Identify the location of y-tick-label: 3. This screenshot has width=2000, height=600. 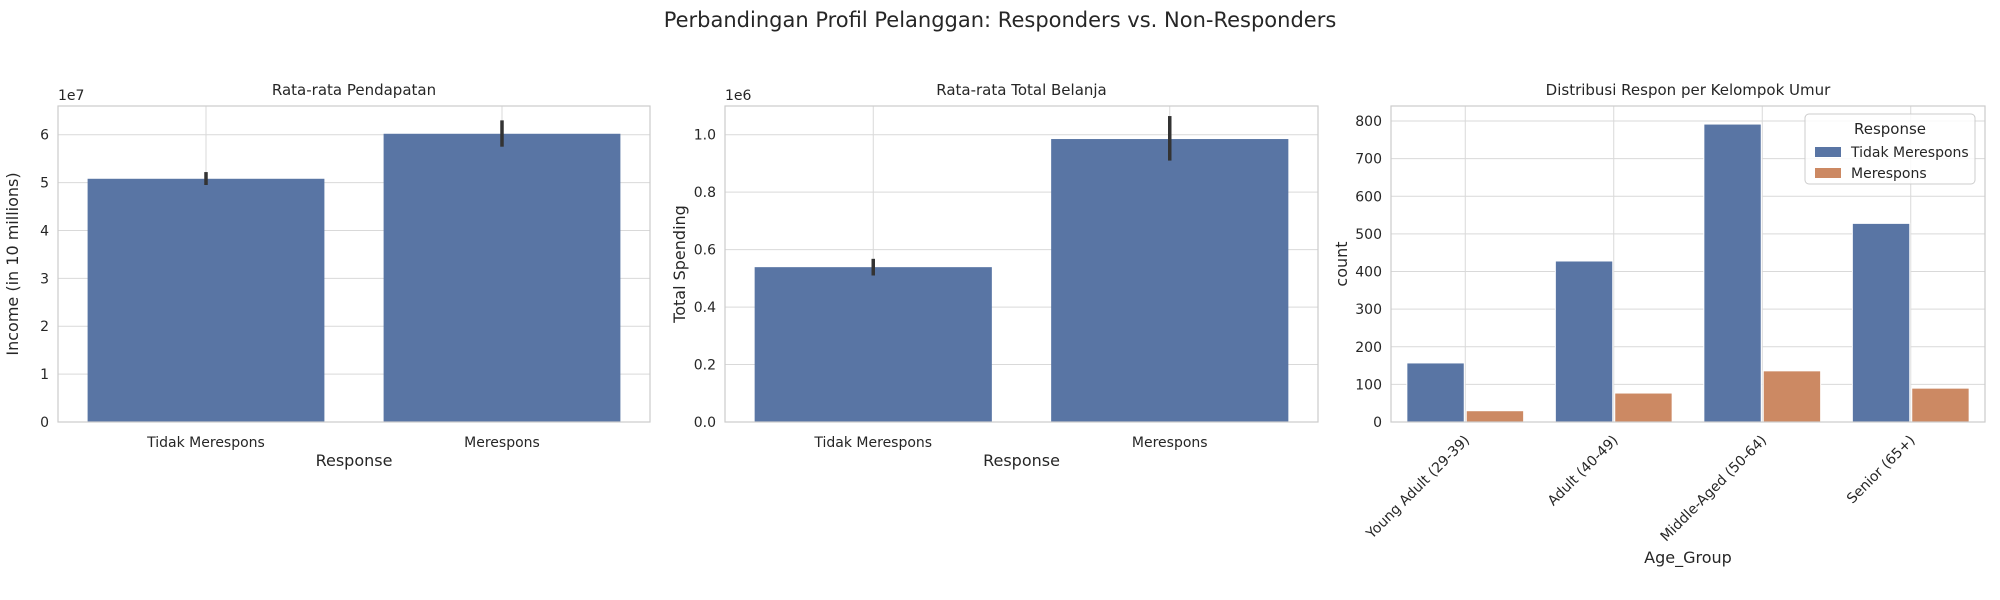
(44, 279).